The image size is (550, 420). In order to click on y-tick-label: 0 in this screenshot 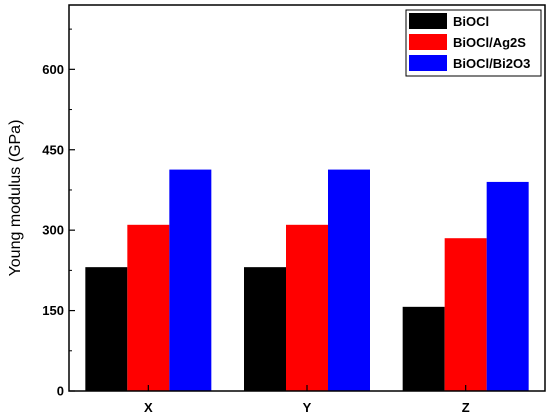, I will do `click(60, 391)`.